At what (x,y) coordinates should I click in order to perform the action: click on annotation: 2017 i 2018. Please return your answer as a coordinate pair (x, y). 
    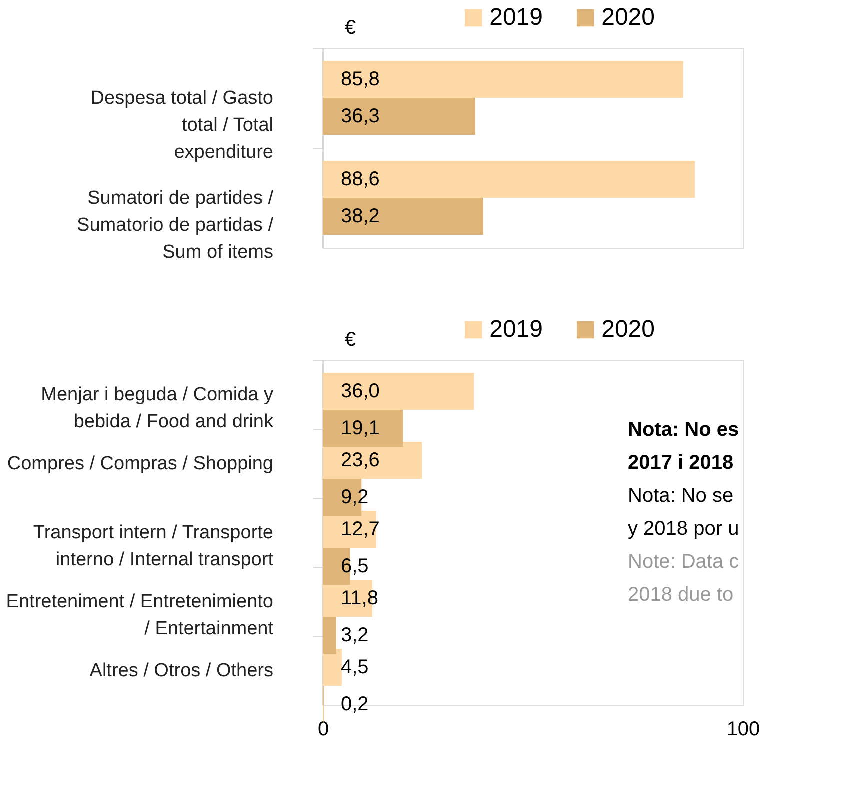
    Looking at the image, I should click on (681, 463).